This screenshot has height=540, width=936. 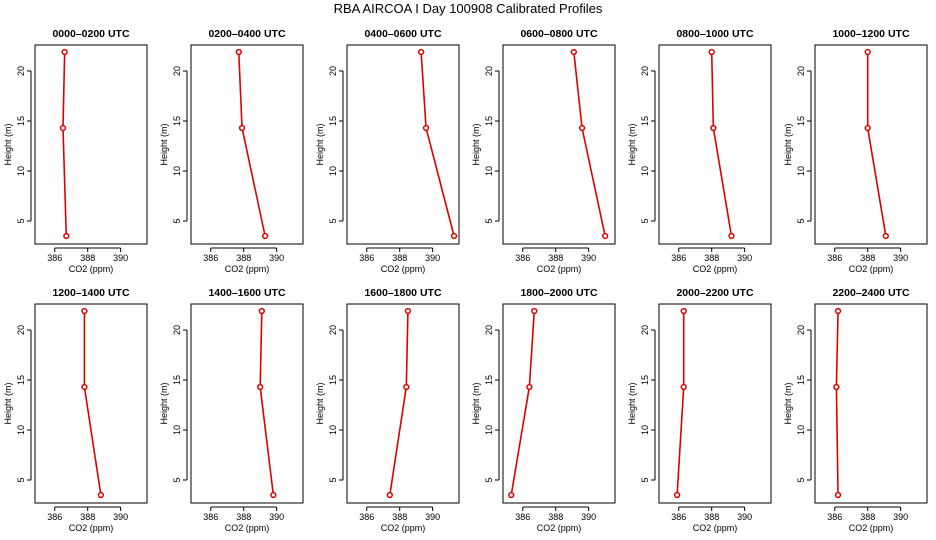 What do you see at coordinates (870, 293) in the screenshot?
I see `panel-title: 2200–2400 UTC` at bounding box center [870, 293].